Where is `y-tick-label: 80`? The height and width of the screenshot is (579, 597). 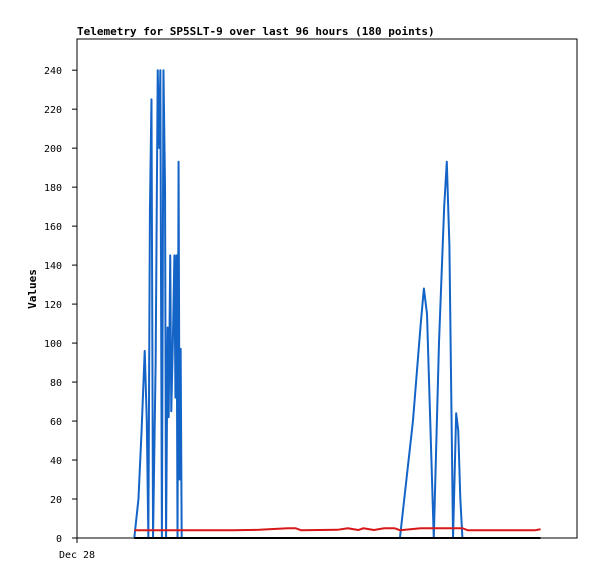 y-tick-label: 80 is located at coordinates (56, 383).